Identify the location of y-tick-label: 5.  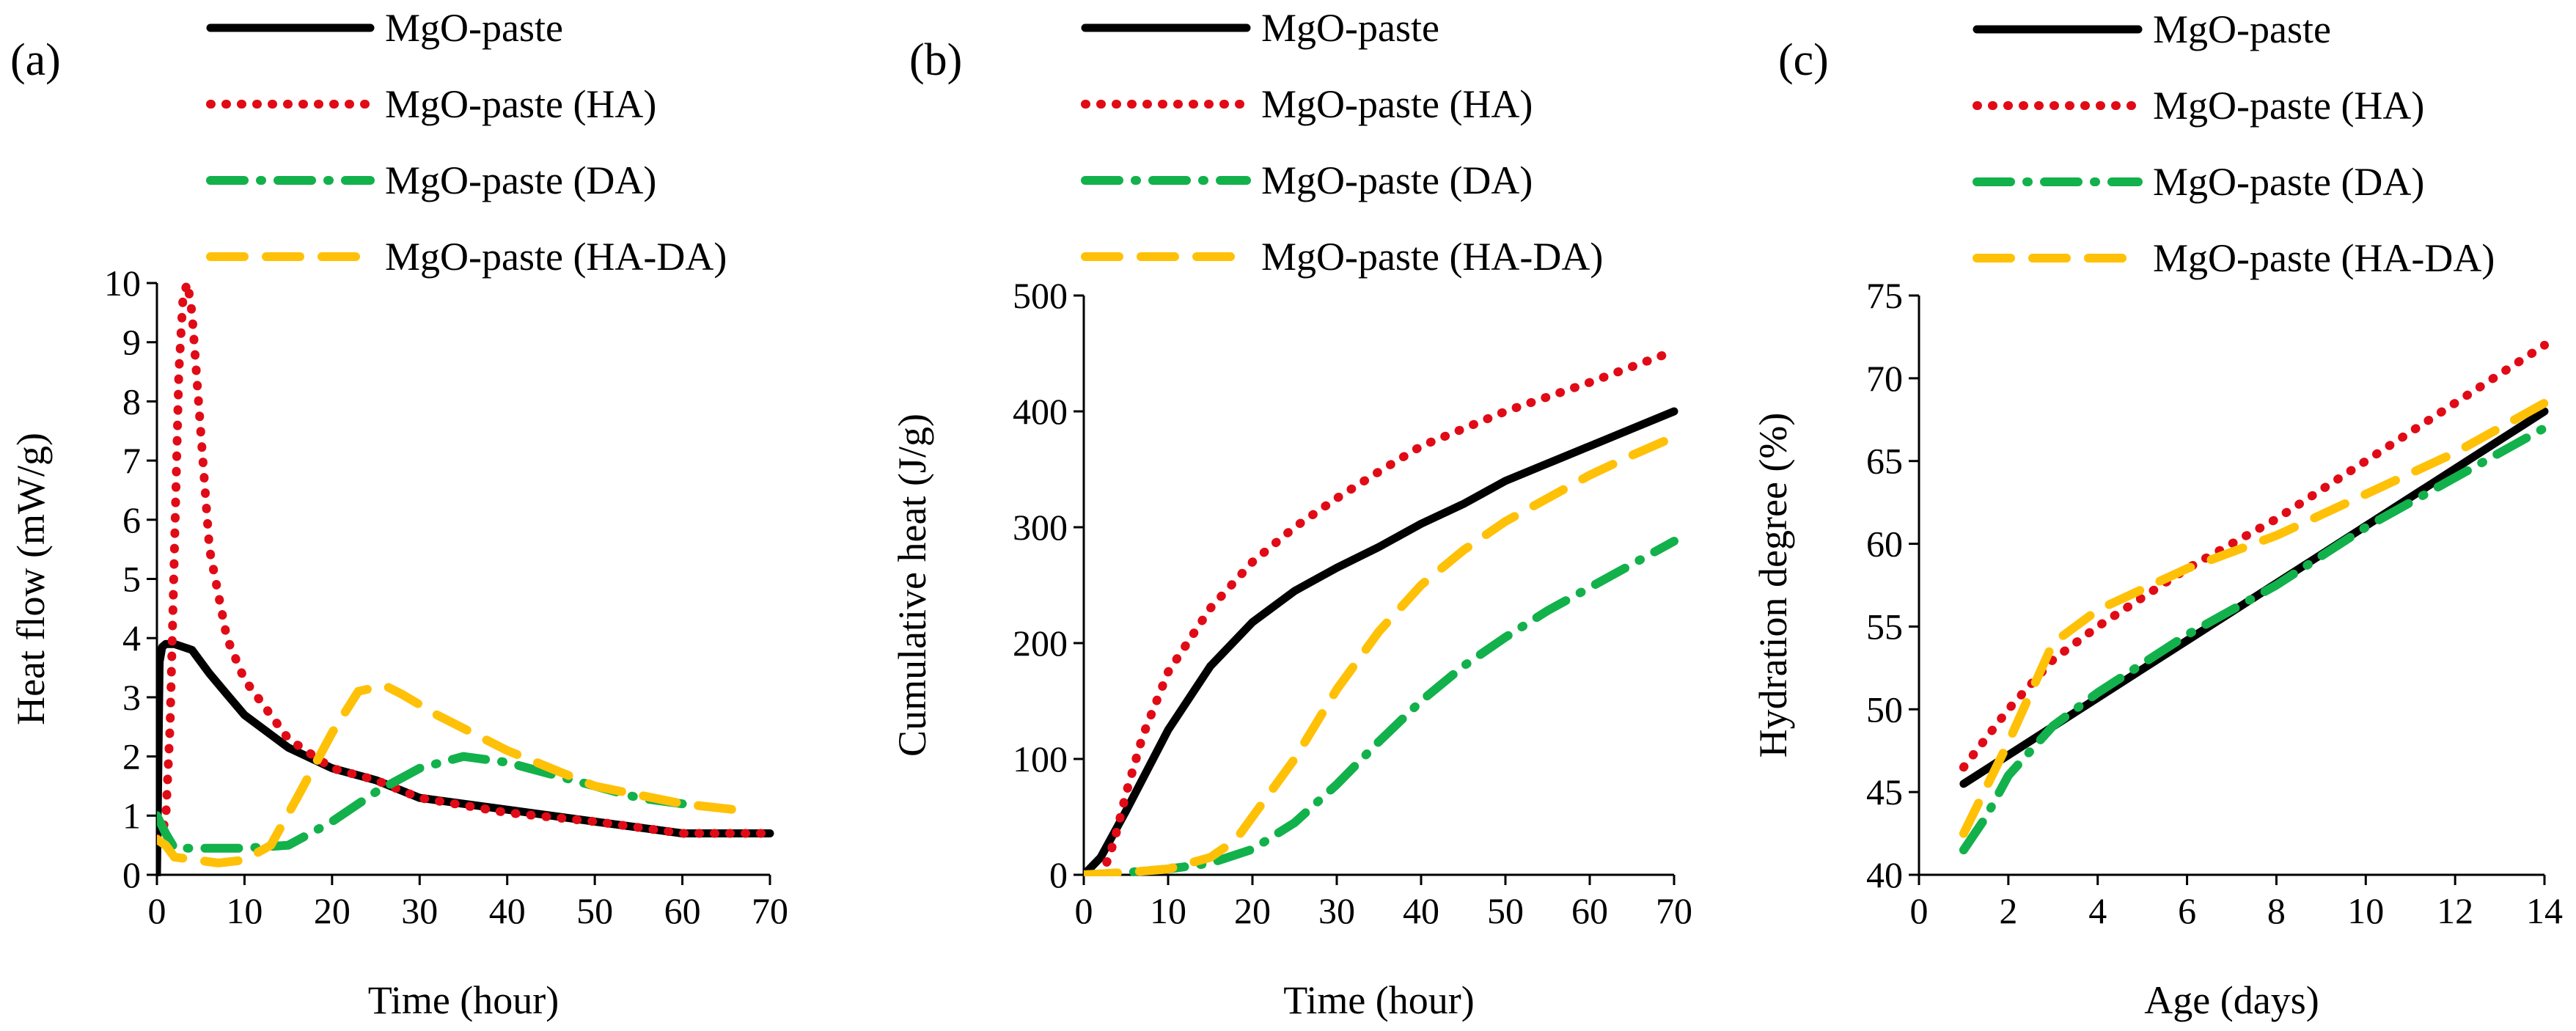
(132, 579).